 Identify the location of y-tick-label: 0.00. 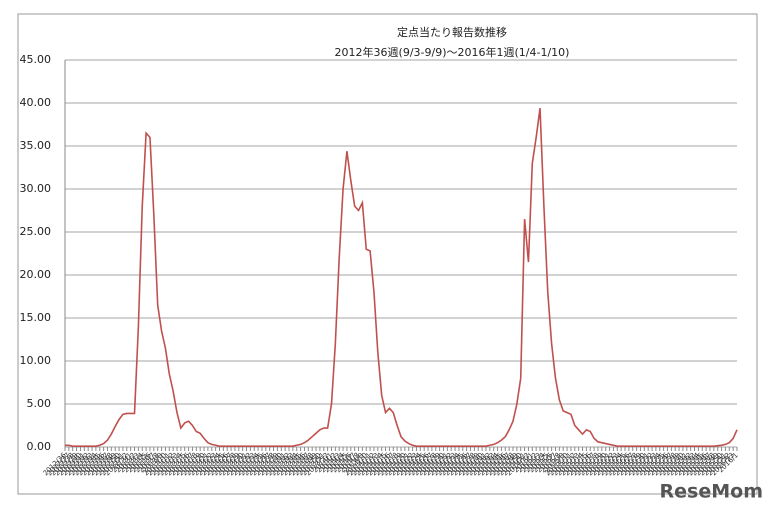
(39, 446).